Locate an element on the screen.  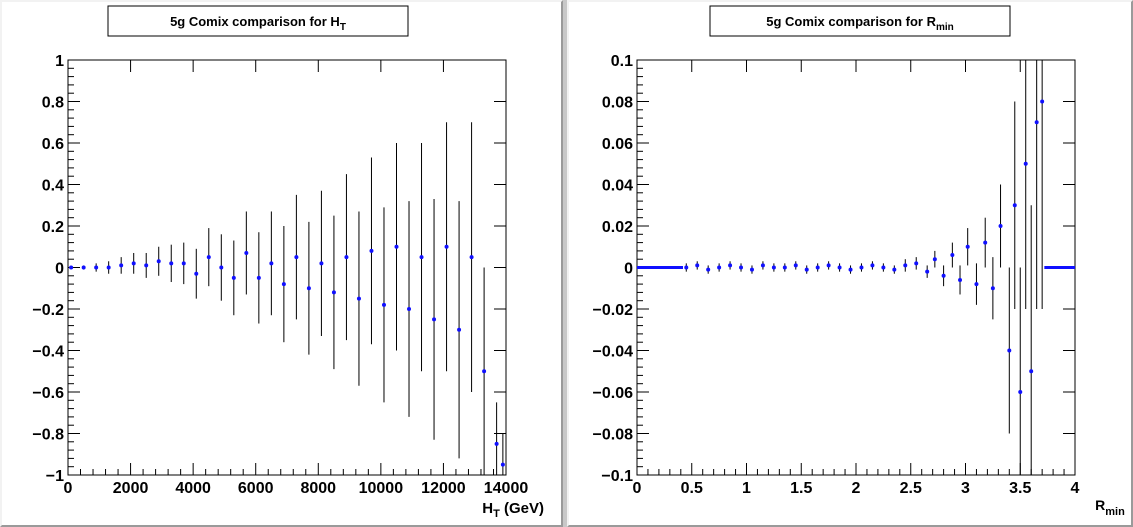
title-box-rmin is located at coordinates (860, 21).